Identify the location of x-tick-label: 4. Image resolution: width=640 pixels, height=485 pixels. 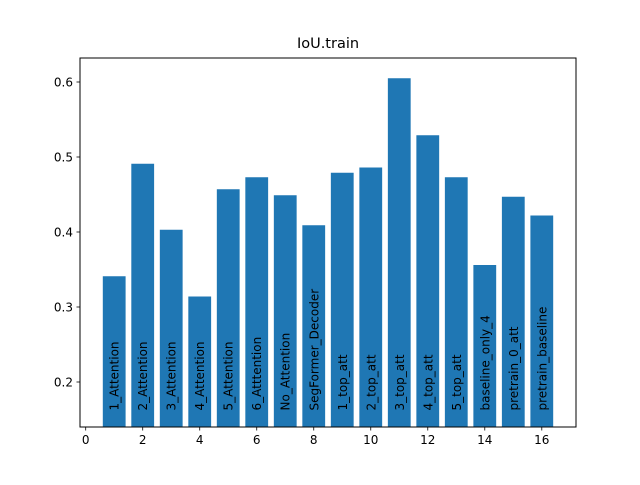
(200, 440).